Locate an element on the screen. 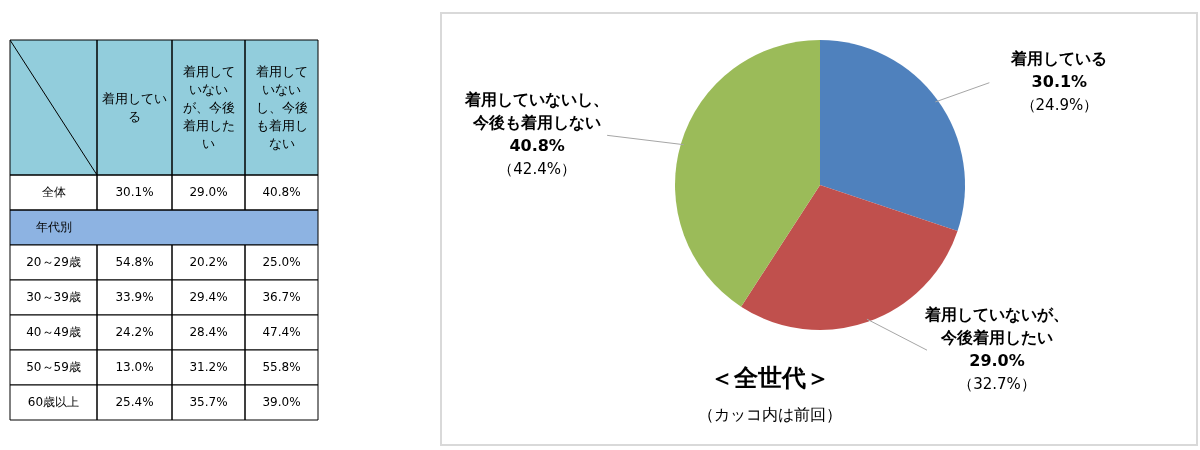  slice-label: 着用している is located at coordinates (1059, 58).